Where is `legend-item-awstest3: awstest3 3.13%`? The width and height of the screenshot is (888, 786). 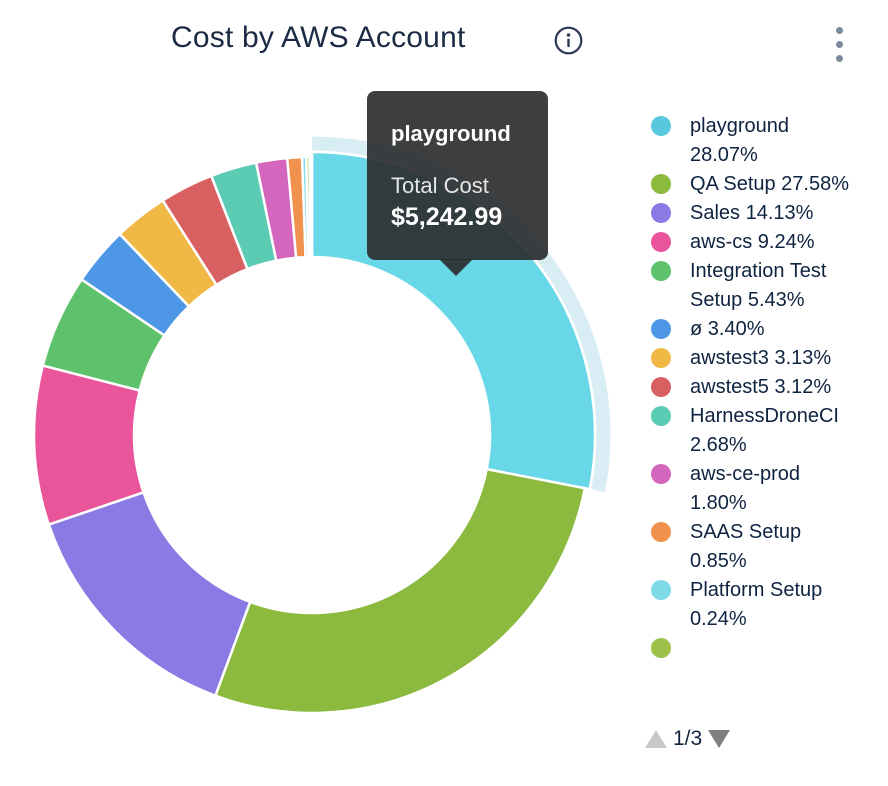
legend-item-awstest3: awstest3 3.13% is located at coordinates (762, 358).